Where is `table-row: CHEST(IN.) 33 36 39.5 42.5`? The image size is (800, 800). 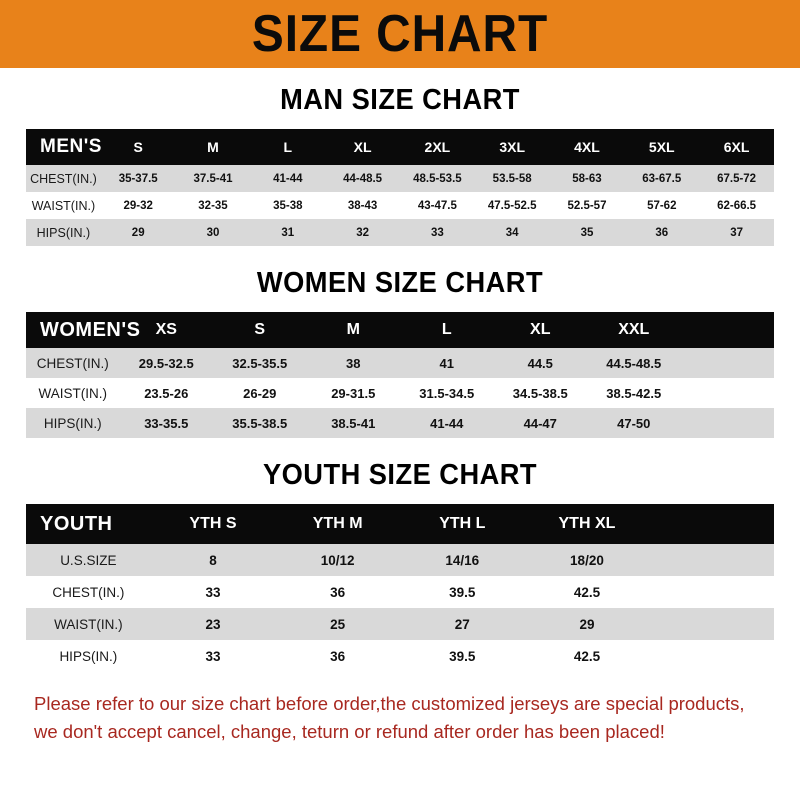
table-row: CHEST(IN.) 33 36 39.5 42.5 is located at coordinates (400, 592).